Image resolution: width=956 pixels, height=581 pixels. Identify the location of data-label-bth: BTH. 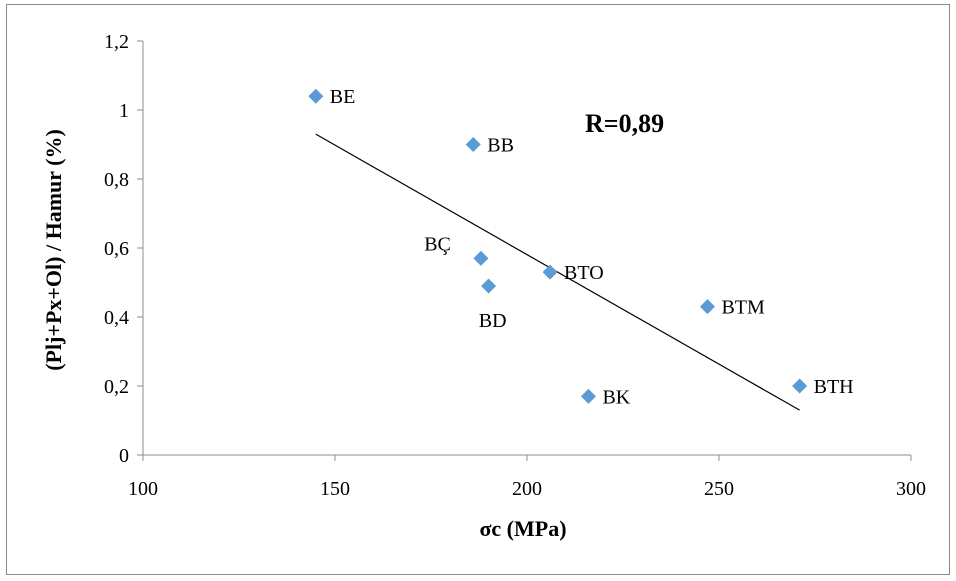
(834, 387).